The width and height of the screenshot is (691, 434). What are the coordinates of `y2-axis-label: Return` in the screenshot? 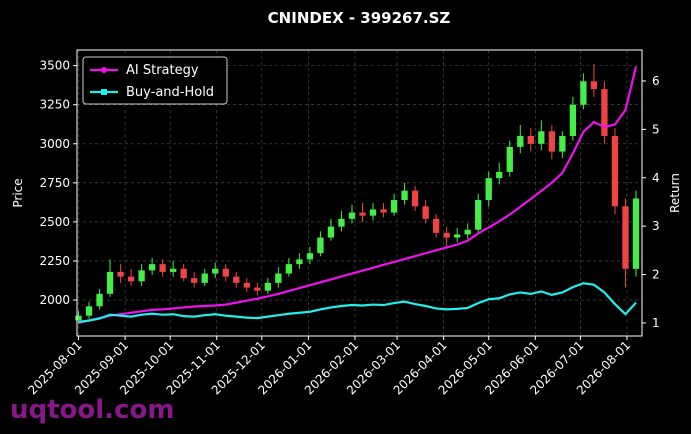 It's located at (675, 193).